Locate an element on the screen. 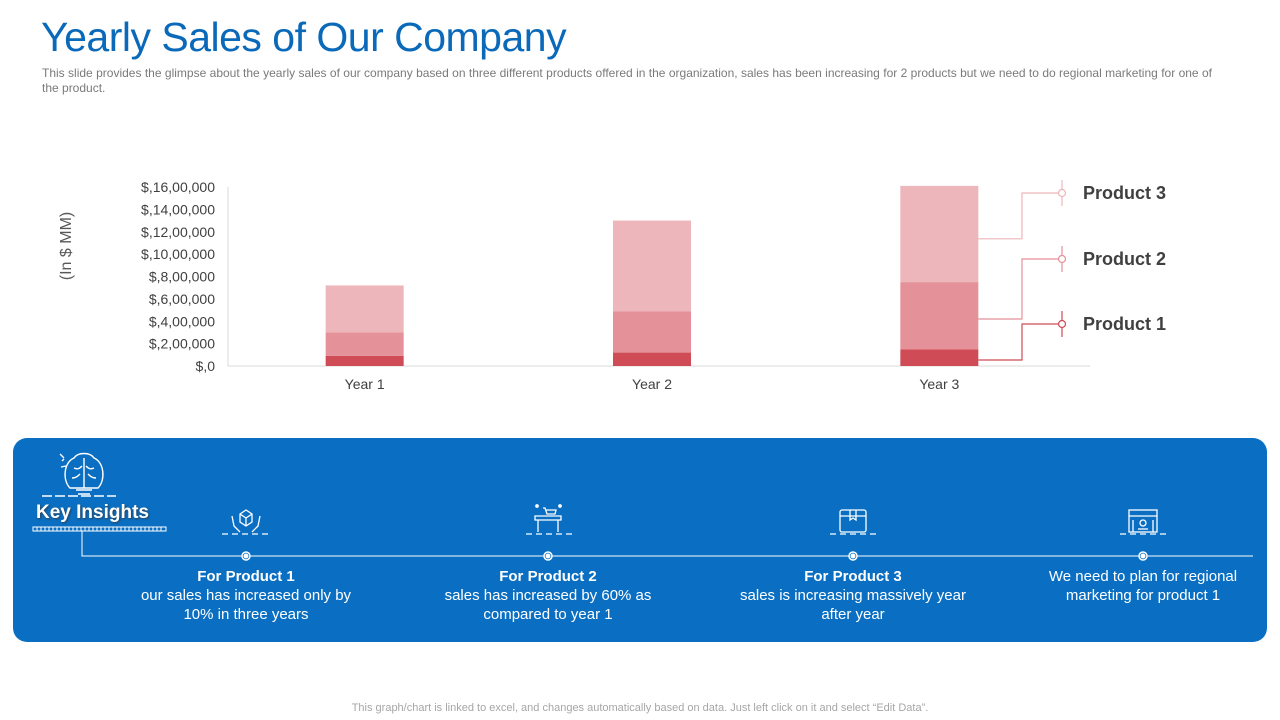 The width and height of the screenshot is (1280, 720). y-tick-label: $,12,00,000 is located at coordinates (178, 232).